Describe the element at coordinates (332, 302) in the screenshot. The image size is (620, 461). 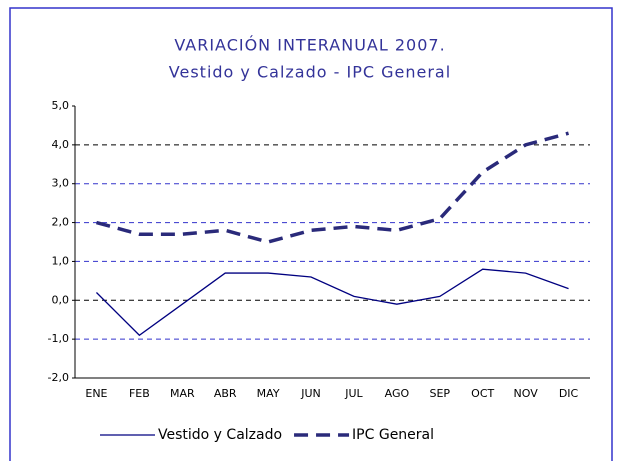
I see `series-line` at that location.